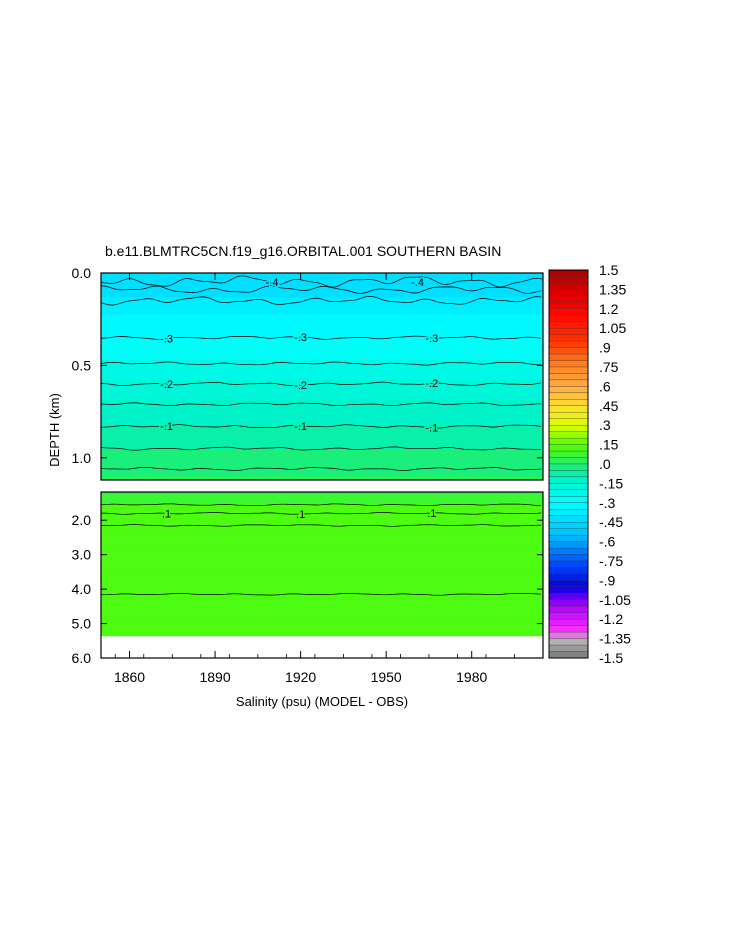  What do you see at coordinates (609, 406) in the screenshot?
I see `colorbar-label: .45` at bounding box center [609, 406].